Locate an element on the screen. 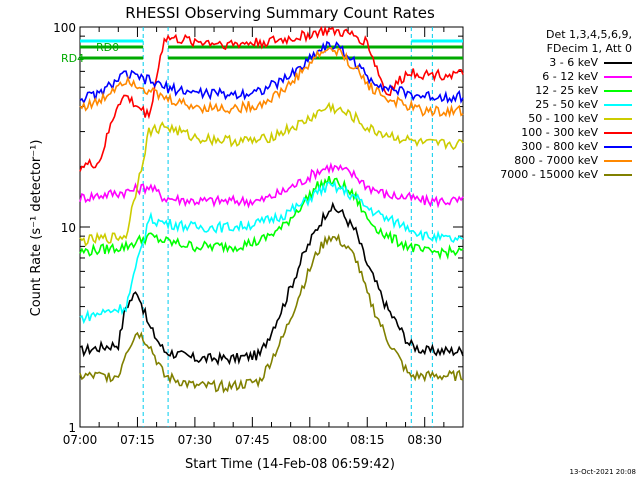  y-tick-label: 100 is located at coordinates (64, 28).